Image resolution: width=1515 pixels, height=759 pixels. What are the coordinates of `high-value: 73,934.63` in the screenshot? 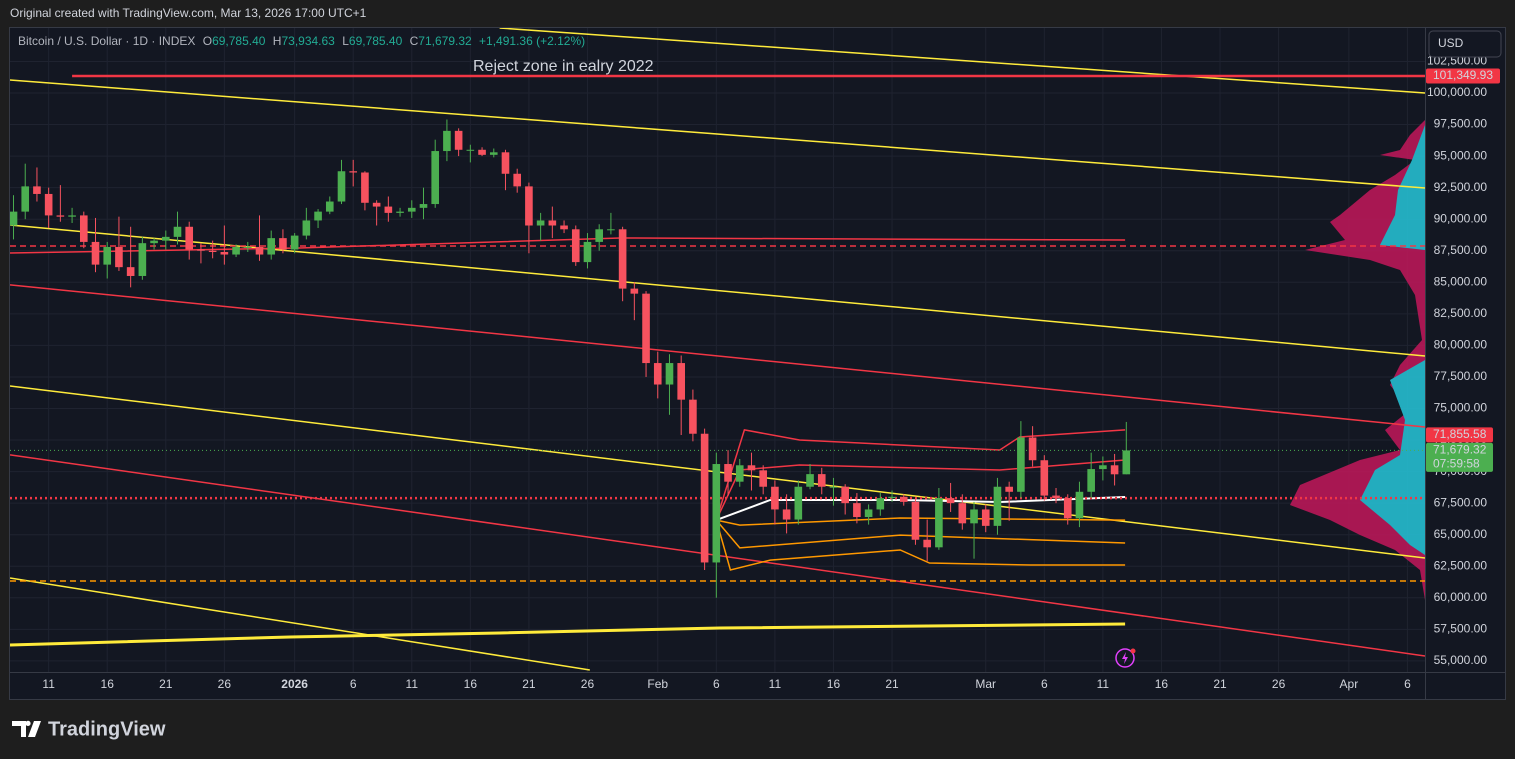 It's located at (308, 41).